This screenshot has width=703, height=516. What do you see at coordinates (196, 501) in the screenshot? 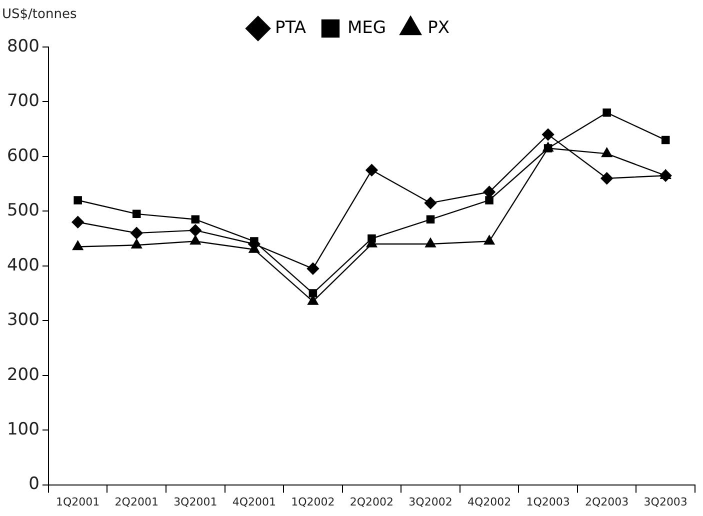
I see `x-tick-label: 3Q2001` at bounding box center [196, 501].